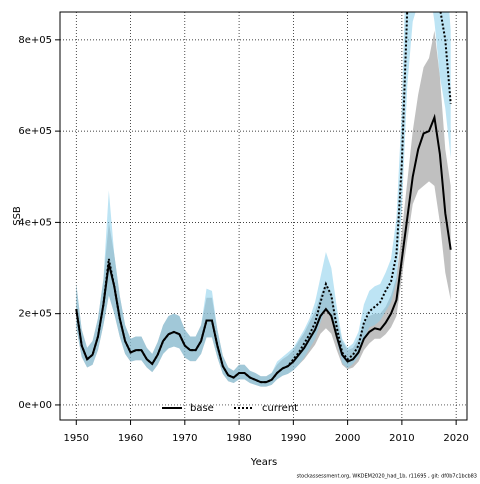 The image size is (480, 484). What do you see at coordinates (35, 314) in the screenshot?
I see `y-tick-label: 2e+05` at bounding box center [35, 314].